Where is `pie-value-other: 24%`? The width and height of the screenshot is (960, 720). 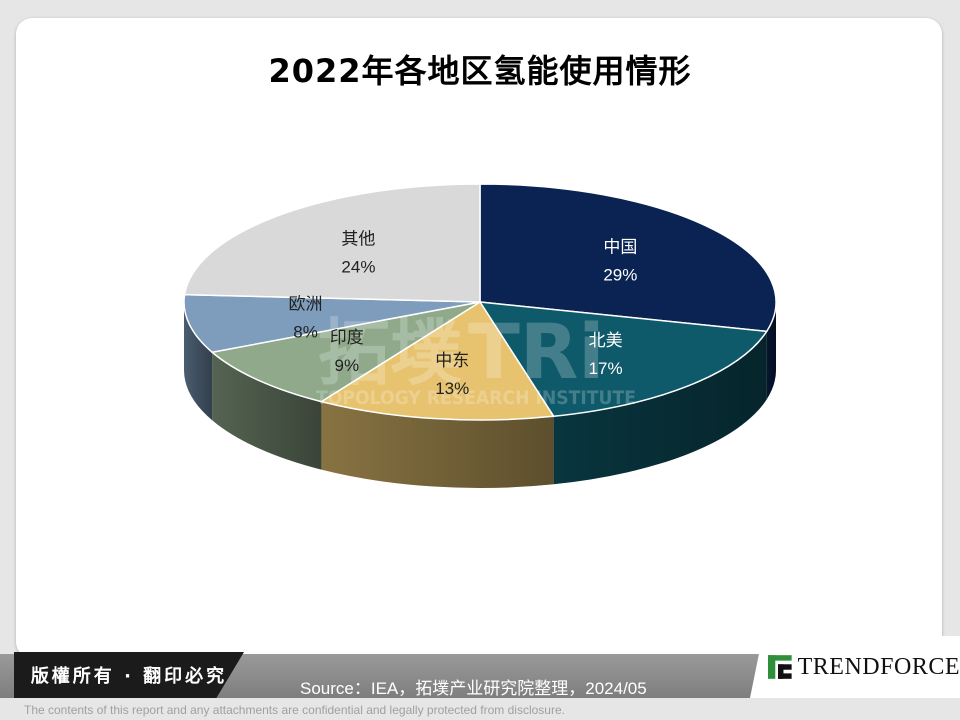 pie-value-other: 24% is located at coordinates (358, 266).